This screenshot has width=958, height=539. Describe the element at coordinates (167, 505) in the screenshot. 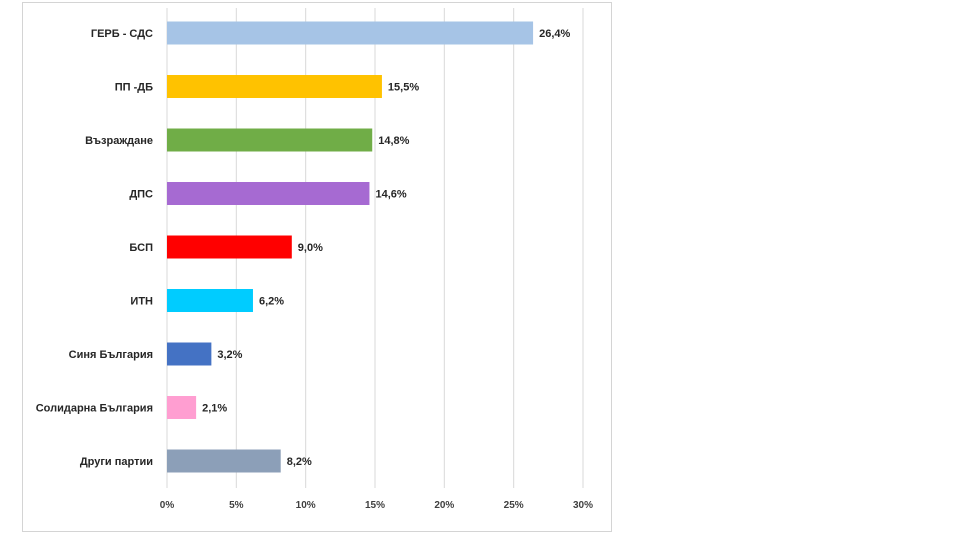

I see `x-tick-label: 0%` at that location.